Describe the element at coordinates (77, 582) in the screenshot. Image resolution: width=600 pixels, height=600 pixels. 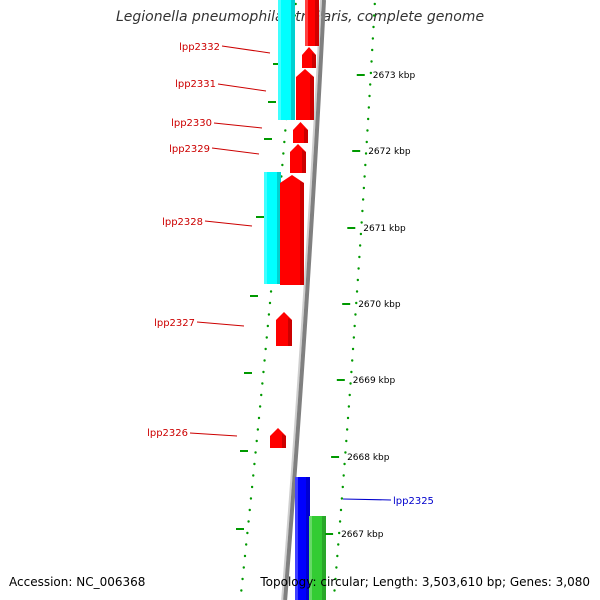
I see `accession-text: Accession: NC_006368` at that location.